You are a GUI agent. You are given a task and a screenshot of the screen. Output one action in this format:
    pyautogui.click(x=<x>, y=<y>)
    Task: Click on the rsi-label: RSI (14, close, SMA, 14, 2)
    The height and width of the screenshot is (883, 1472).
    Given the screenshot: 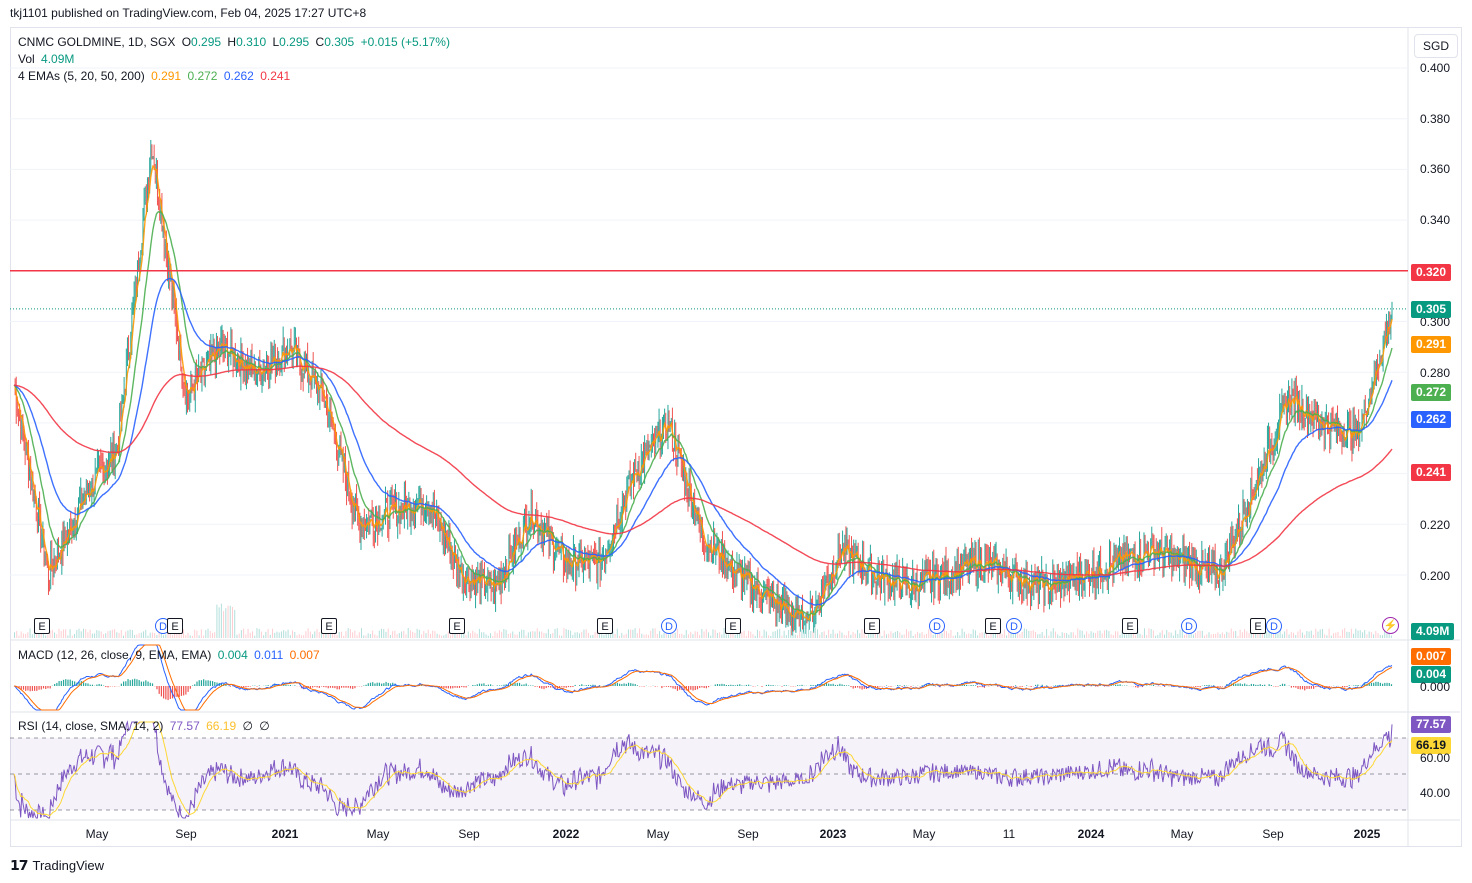 What is the action you would take?
    pyautogui.click(x=91, y=726)
    